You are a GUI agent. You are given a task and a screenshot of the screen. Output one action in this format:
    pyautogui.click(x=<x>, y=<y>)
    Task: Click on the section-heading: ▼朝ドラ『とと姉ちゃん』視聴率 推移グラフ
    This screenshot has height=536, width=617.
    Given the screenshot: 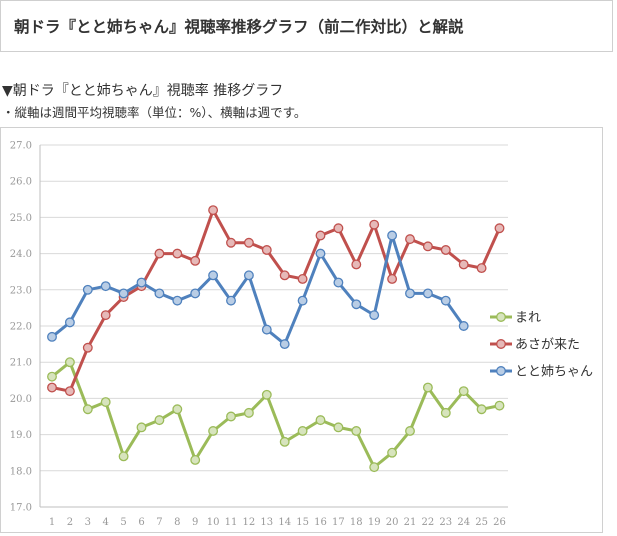 What is the action you would take?
    pyautogui.click(x=143, y=91)
    